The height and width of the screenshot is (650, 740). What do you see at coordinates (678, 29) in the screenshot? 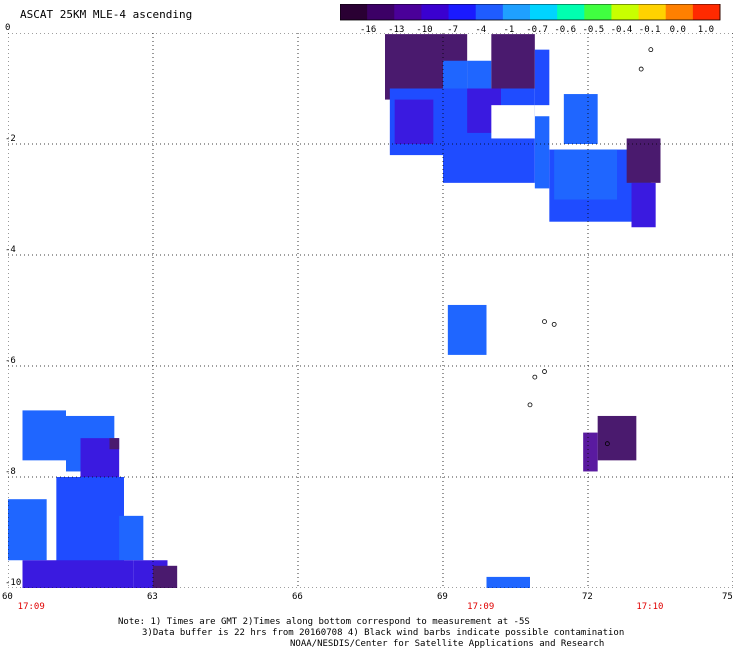
I see `colorbar-label: 0.0` at bounding box center [678, 29].